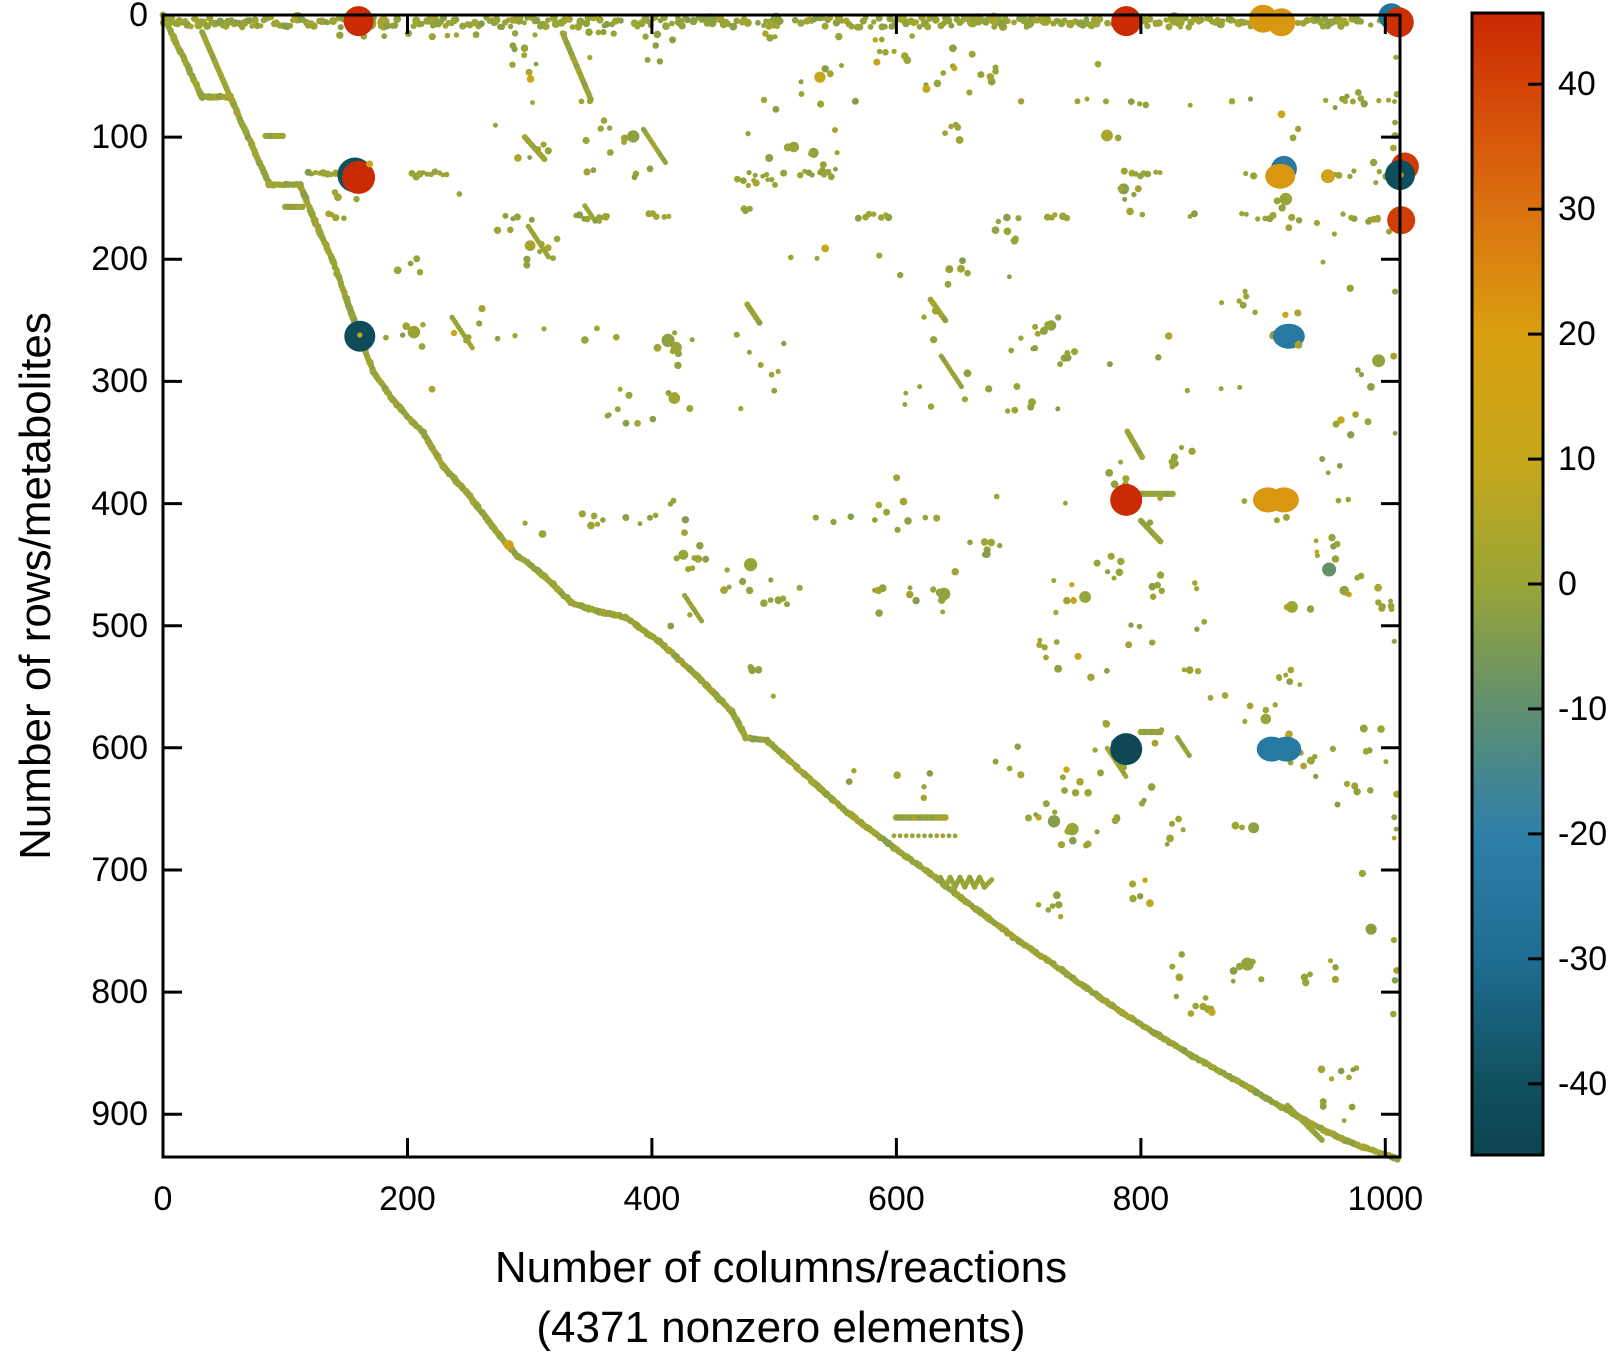 Image resolution: width=1618 pixels, height=1365 pixels. What do you see at coordinates (119, 503) in the screenshot?
I see `y-tick-label: 400` at bounding box center [119, 503].